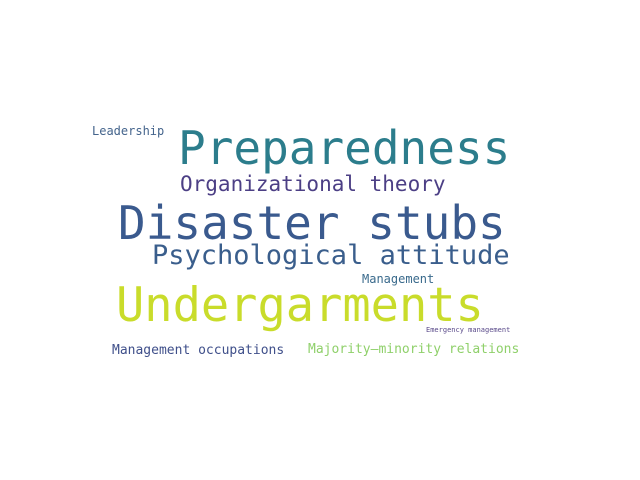 The width and height of the screenshot is (640, 480). I want to click on word-leadership: Leadership, so click(128, 131).